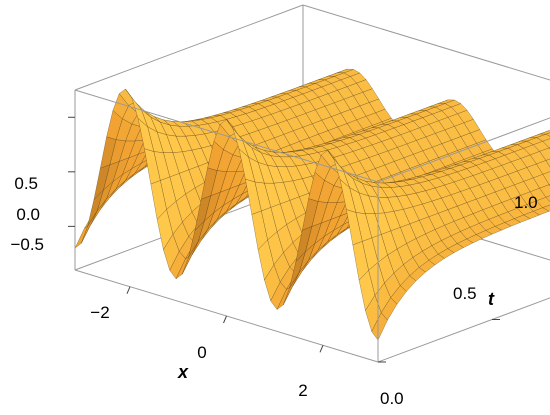 The image size is (550, 415). I want to click on x-tick-label: 2, so click(302, 390).